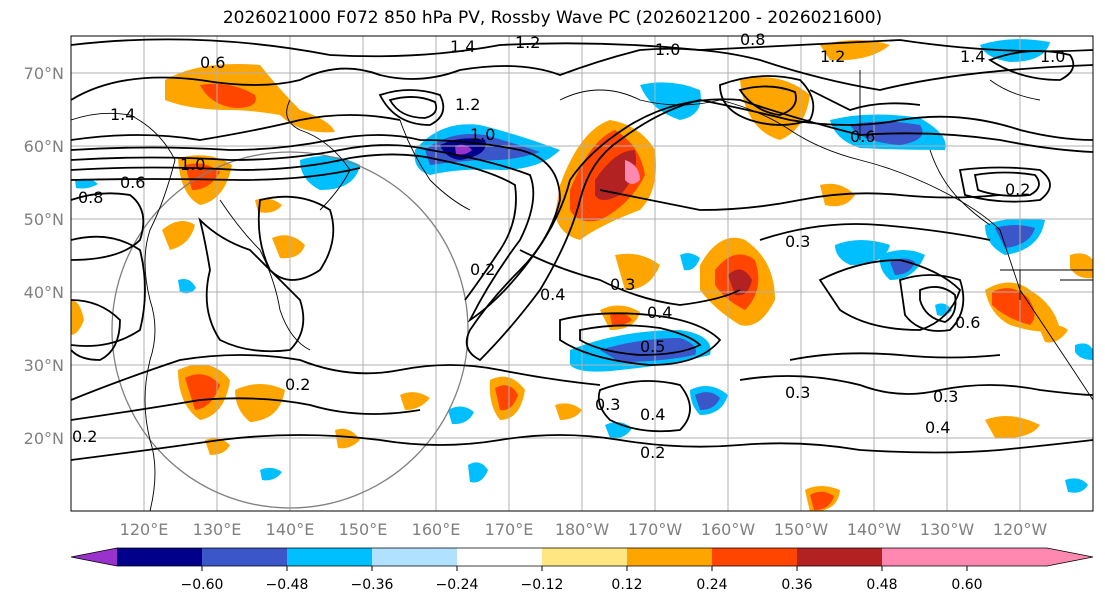 The width and height of the screenshot is (1105, 604). I want to click on contour-label: 0.5, so click(652, 346).